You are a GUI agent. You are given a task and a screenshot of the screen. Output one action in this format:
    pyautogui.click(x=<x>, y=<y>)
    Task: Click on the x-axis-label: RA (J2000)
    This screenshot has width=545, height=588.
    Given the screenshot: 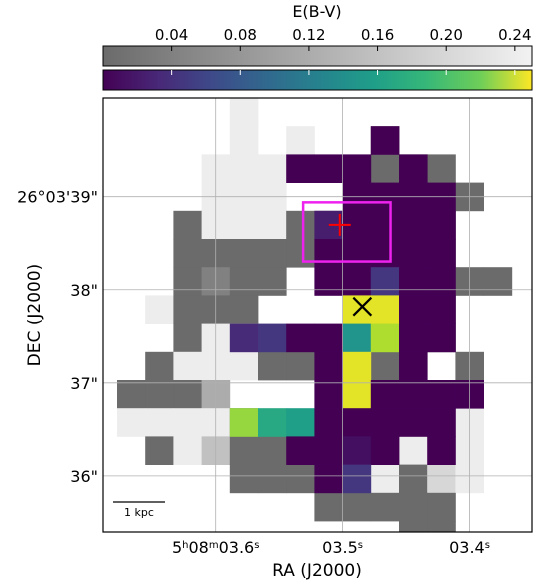 What is the action you would take?
    pyautogui.click(x=317, y=571)
    